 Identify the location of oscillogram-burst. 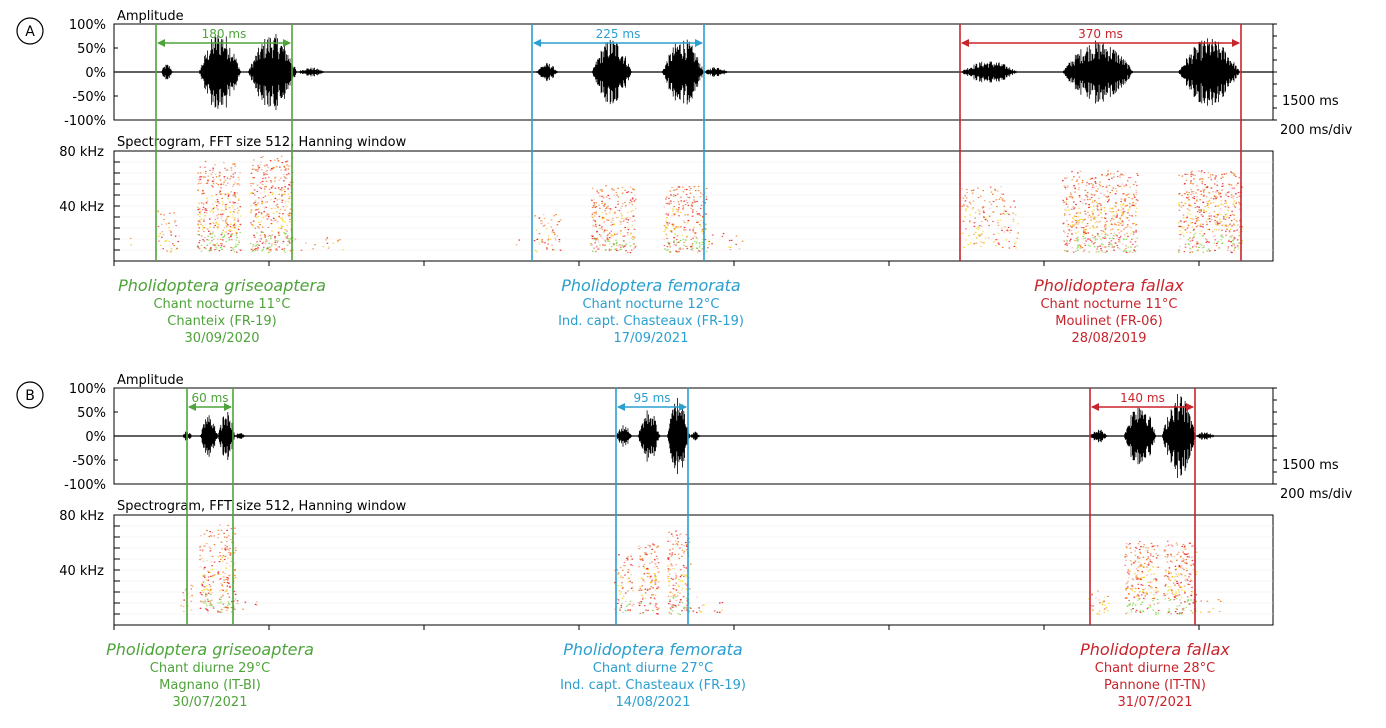
(272, 72).